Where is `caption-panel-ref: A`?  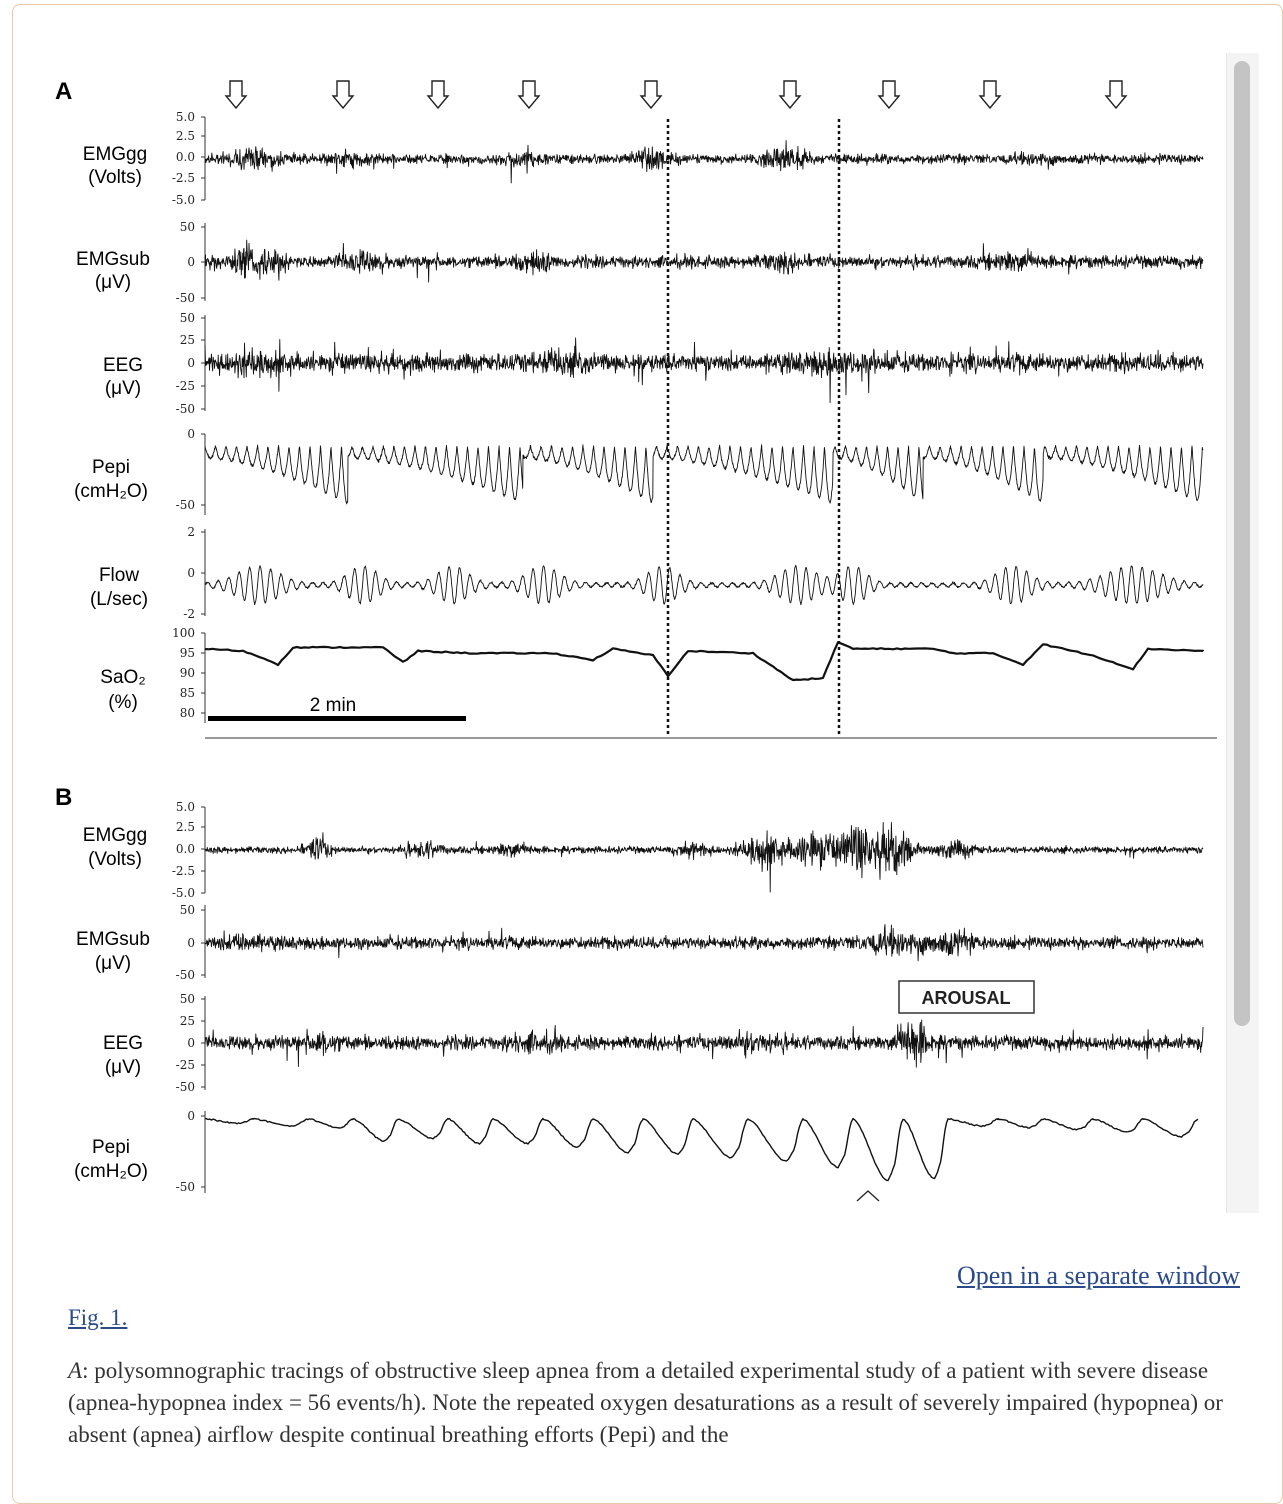
caption-panel-ref: A is located at coordinates (75, 1370).